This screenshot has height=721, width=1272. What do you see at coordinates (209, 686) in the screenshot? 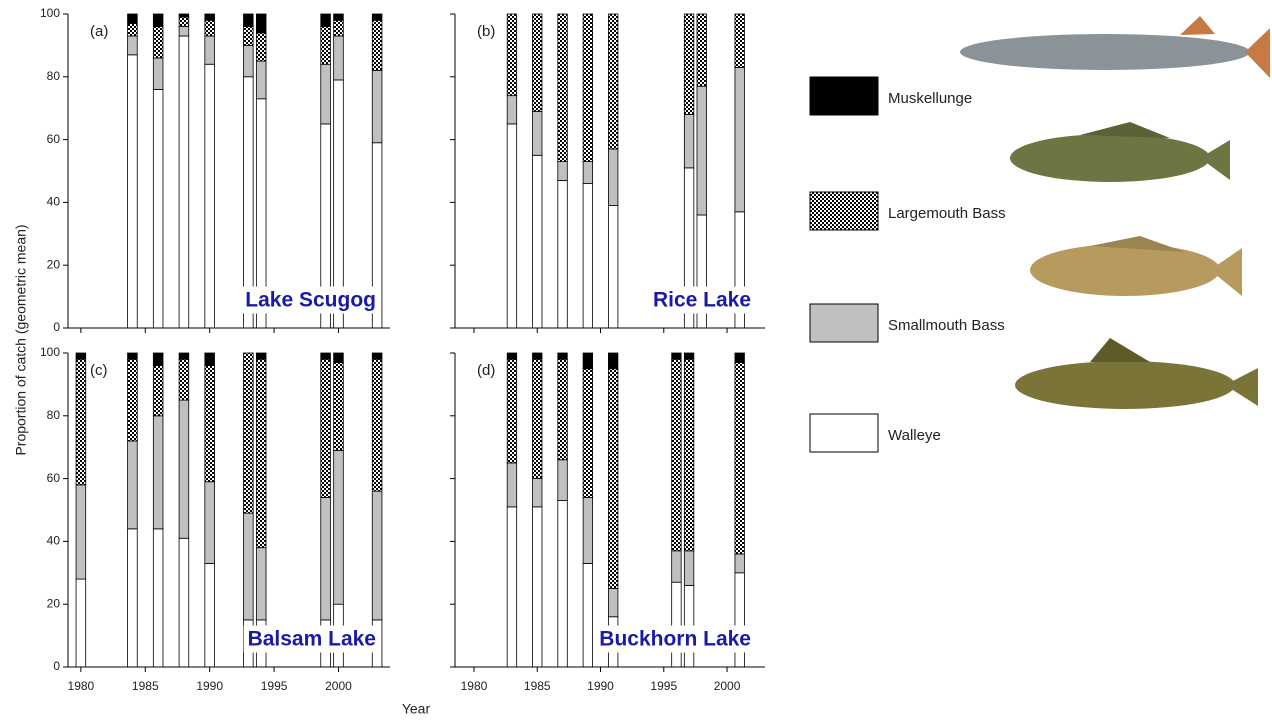
I see `x-tick-label: 1990` at bounding box center [209, 686].